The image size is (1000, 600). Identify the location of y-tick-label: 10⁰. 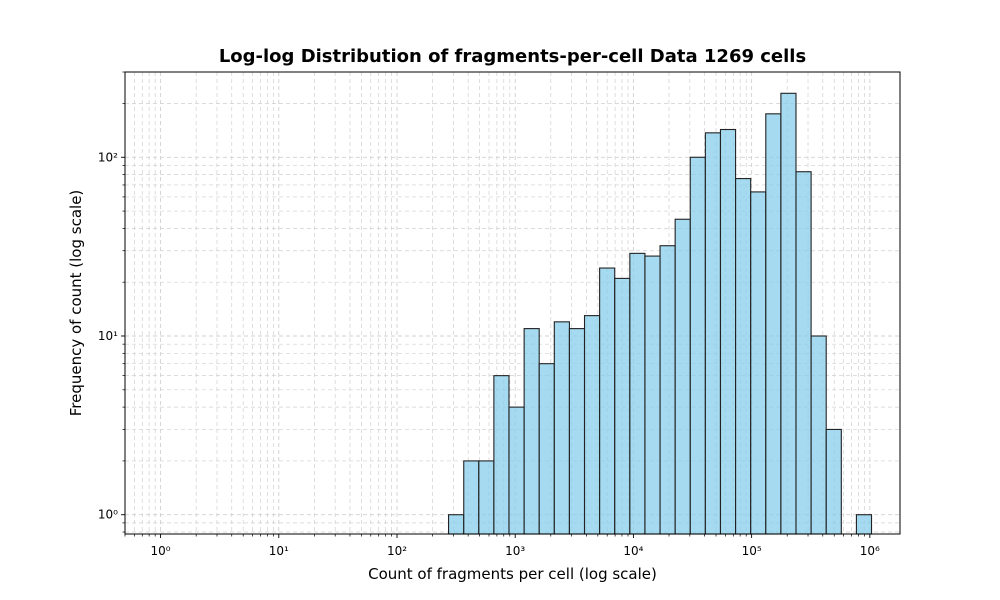
(108, 515).